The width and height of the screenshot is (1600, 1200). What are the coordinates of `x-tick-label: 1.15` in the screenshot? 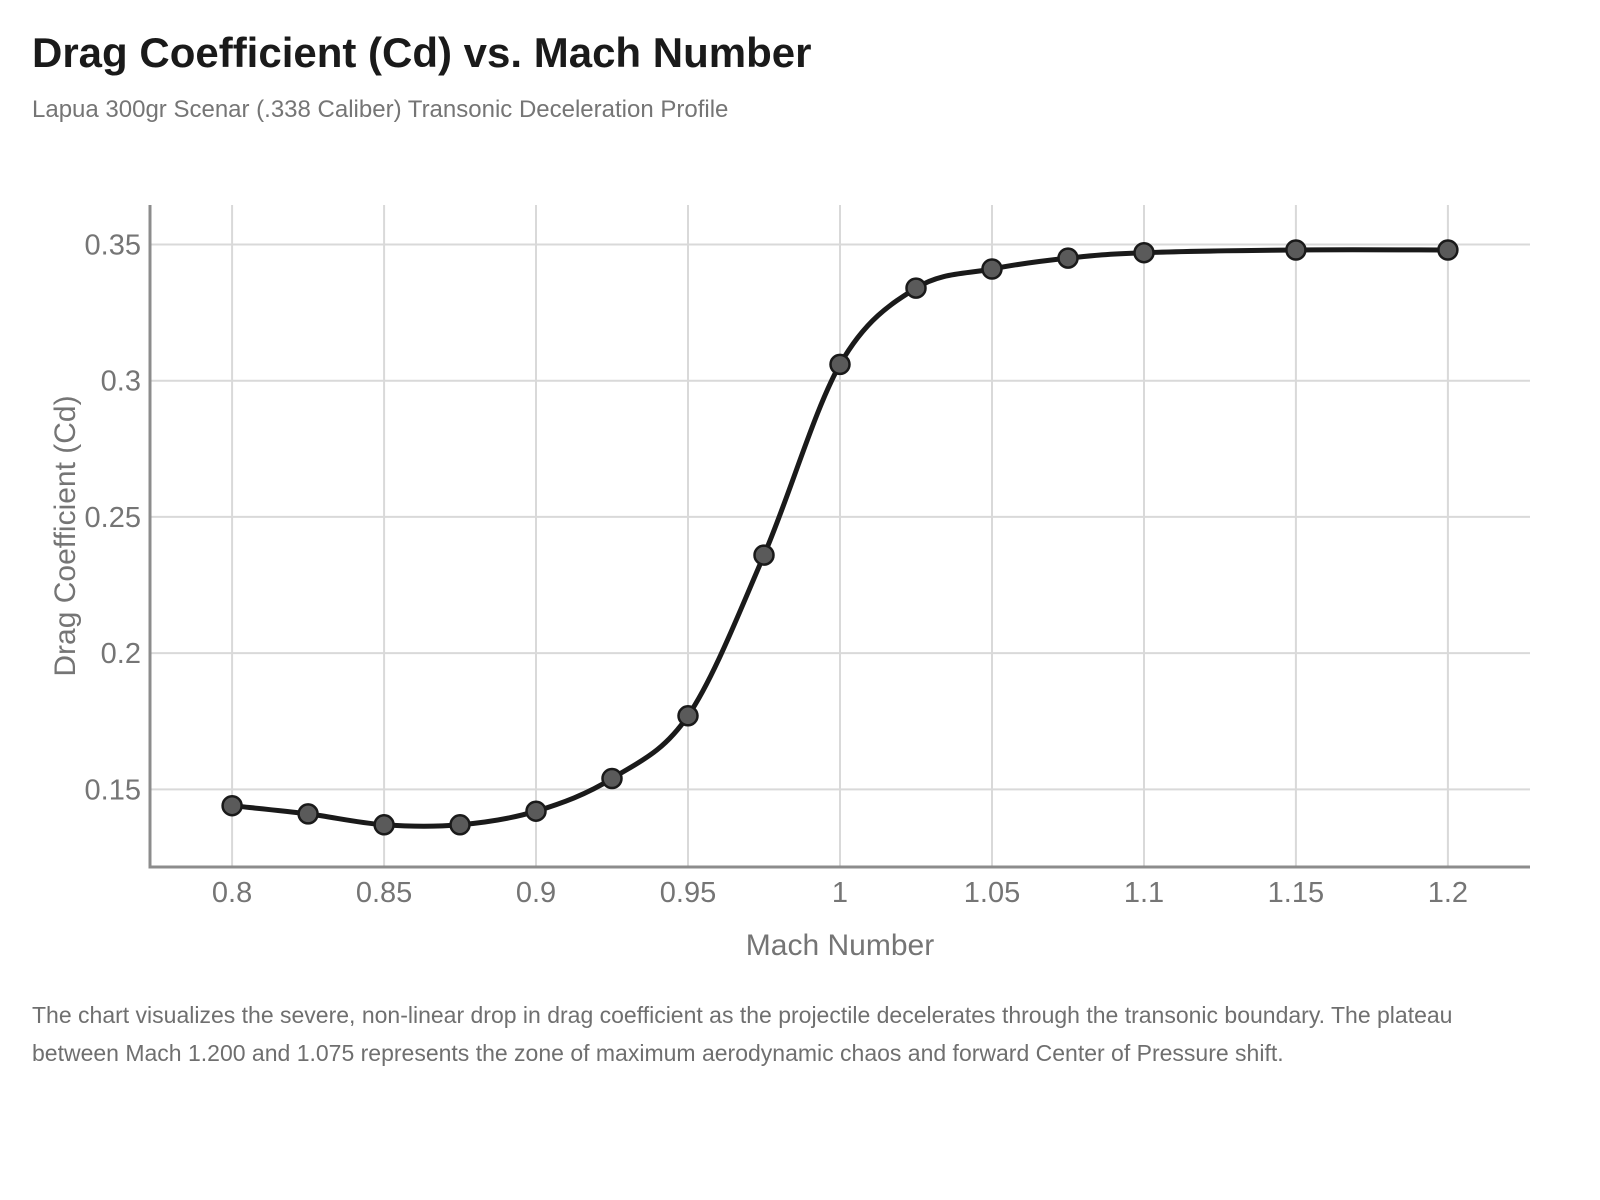 It's located at (1296, 893).